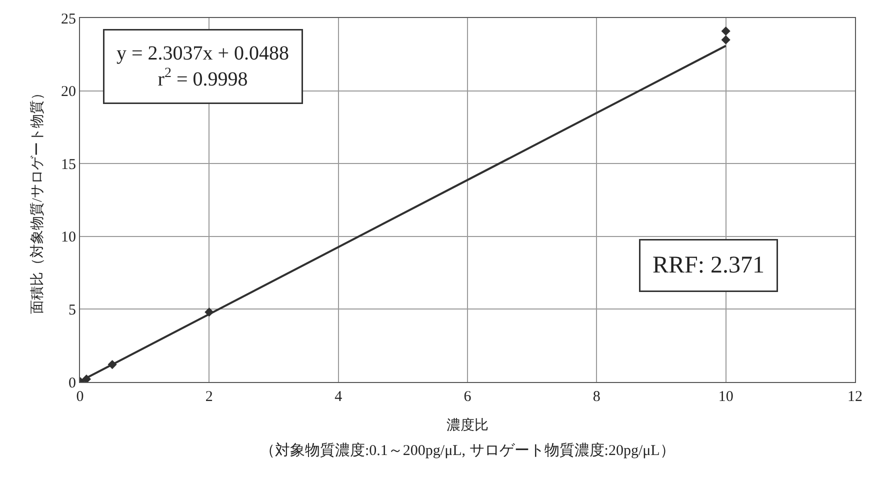  I want to click on y-tick-label: 25, so click(68, 19).